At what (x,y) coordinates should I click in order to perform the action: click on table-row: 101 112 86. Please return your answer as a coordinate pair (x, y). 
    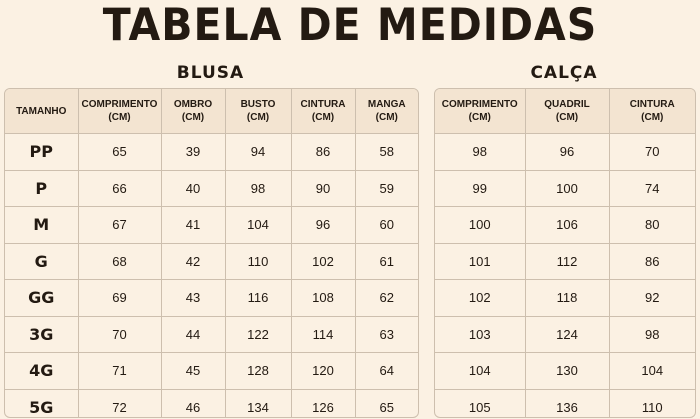
    Looking at the image, I should click on (565, 261).